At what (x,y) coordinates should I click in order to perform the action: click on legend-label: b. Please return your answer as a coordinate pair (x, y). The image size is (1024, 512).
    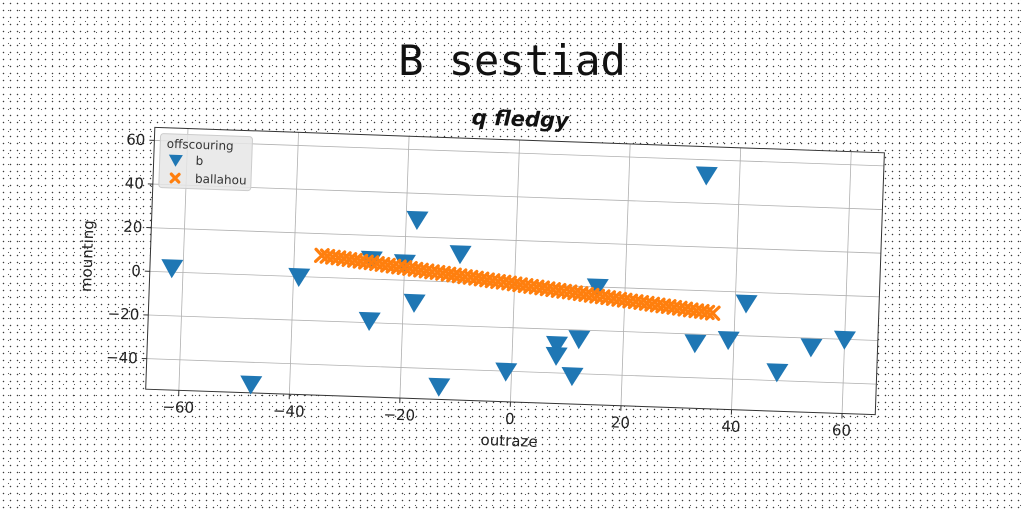
    Looking at the image, I should click on (199, 161).